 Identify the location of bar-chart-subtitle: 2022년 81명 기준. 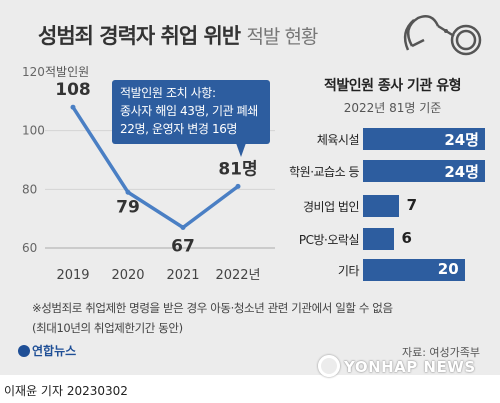
(392, 108).